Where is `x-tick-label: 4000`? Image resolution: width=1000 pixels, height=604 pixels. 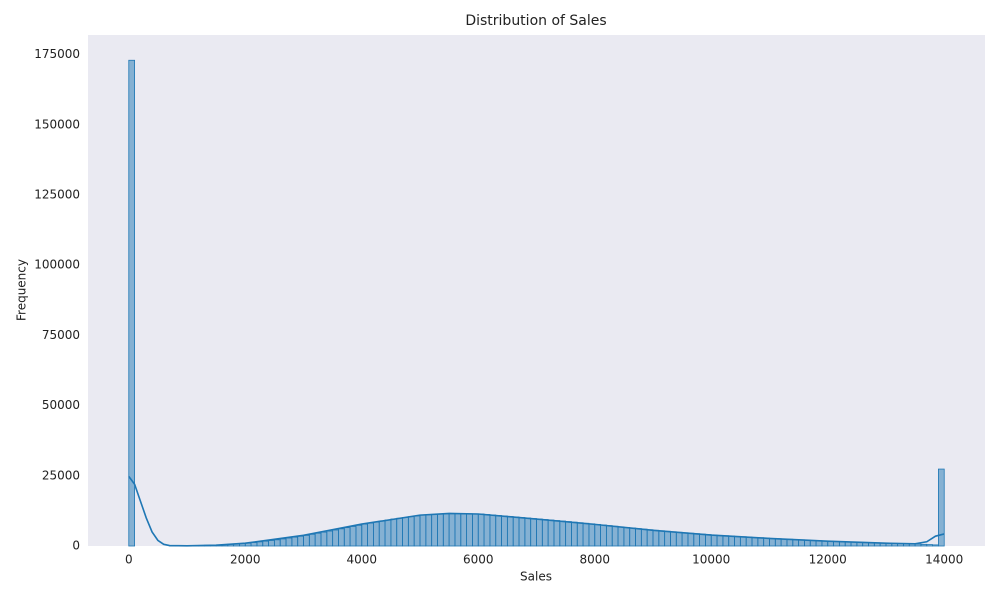
x-tick-label: 4000 is located at coordinates (361, 560).